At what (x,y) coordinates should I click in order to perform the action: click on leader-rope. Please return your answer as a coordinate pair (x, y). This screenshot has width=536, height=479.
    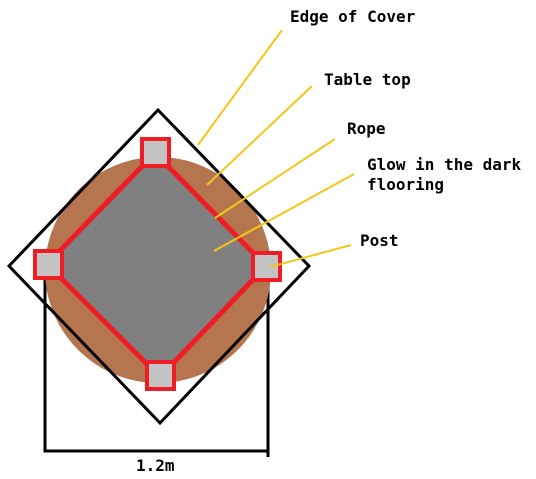
    Looking at the image, I should click on (275, 178).